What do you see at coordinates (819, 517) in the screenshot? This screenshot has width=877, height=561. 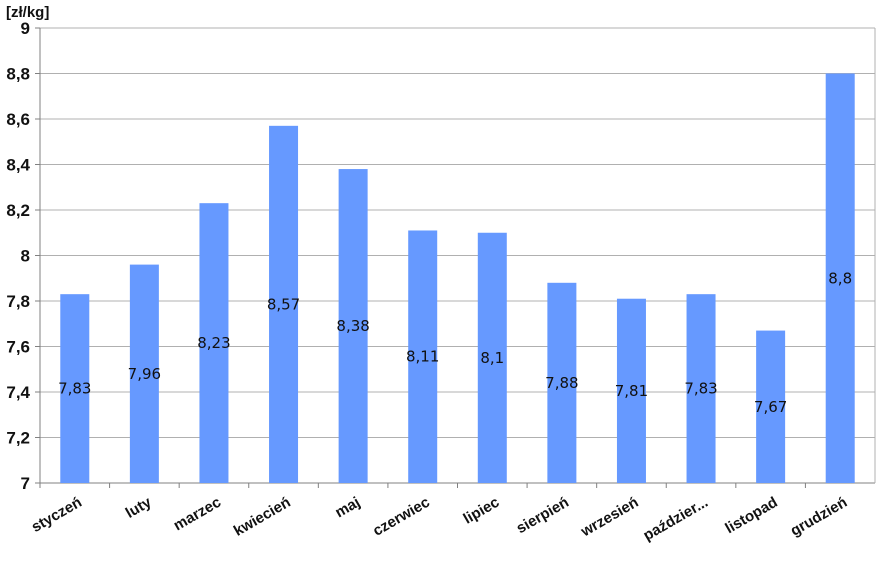 I see `x-tick-label: grudzień` at bounding box center [819, 517].